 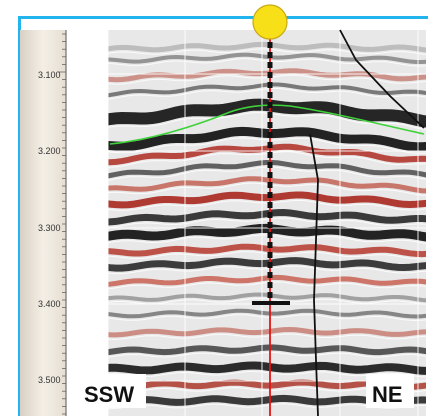 I want to click on horizon-line, so click(x=267, y=124).